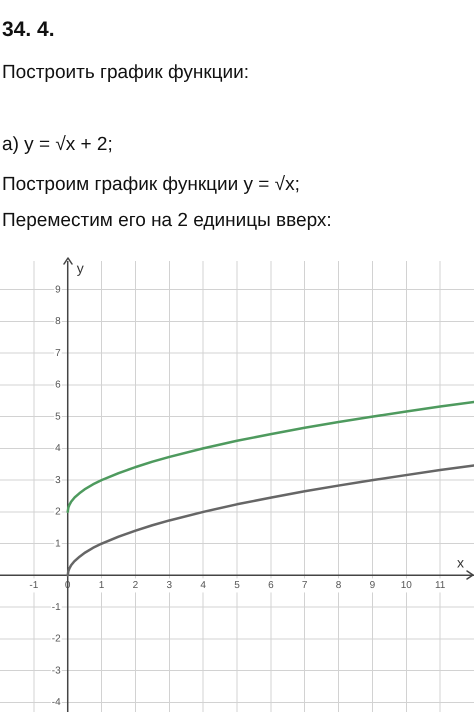  I want to click on x-tick-label: 5, so click(237, 586).